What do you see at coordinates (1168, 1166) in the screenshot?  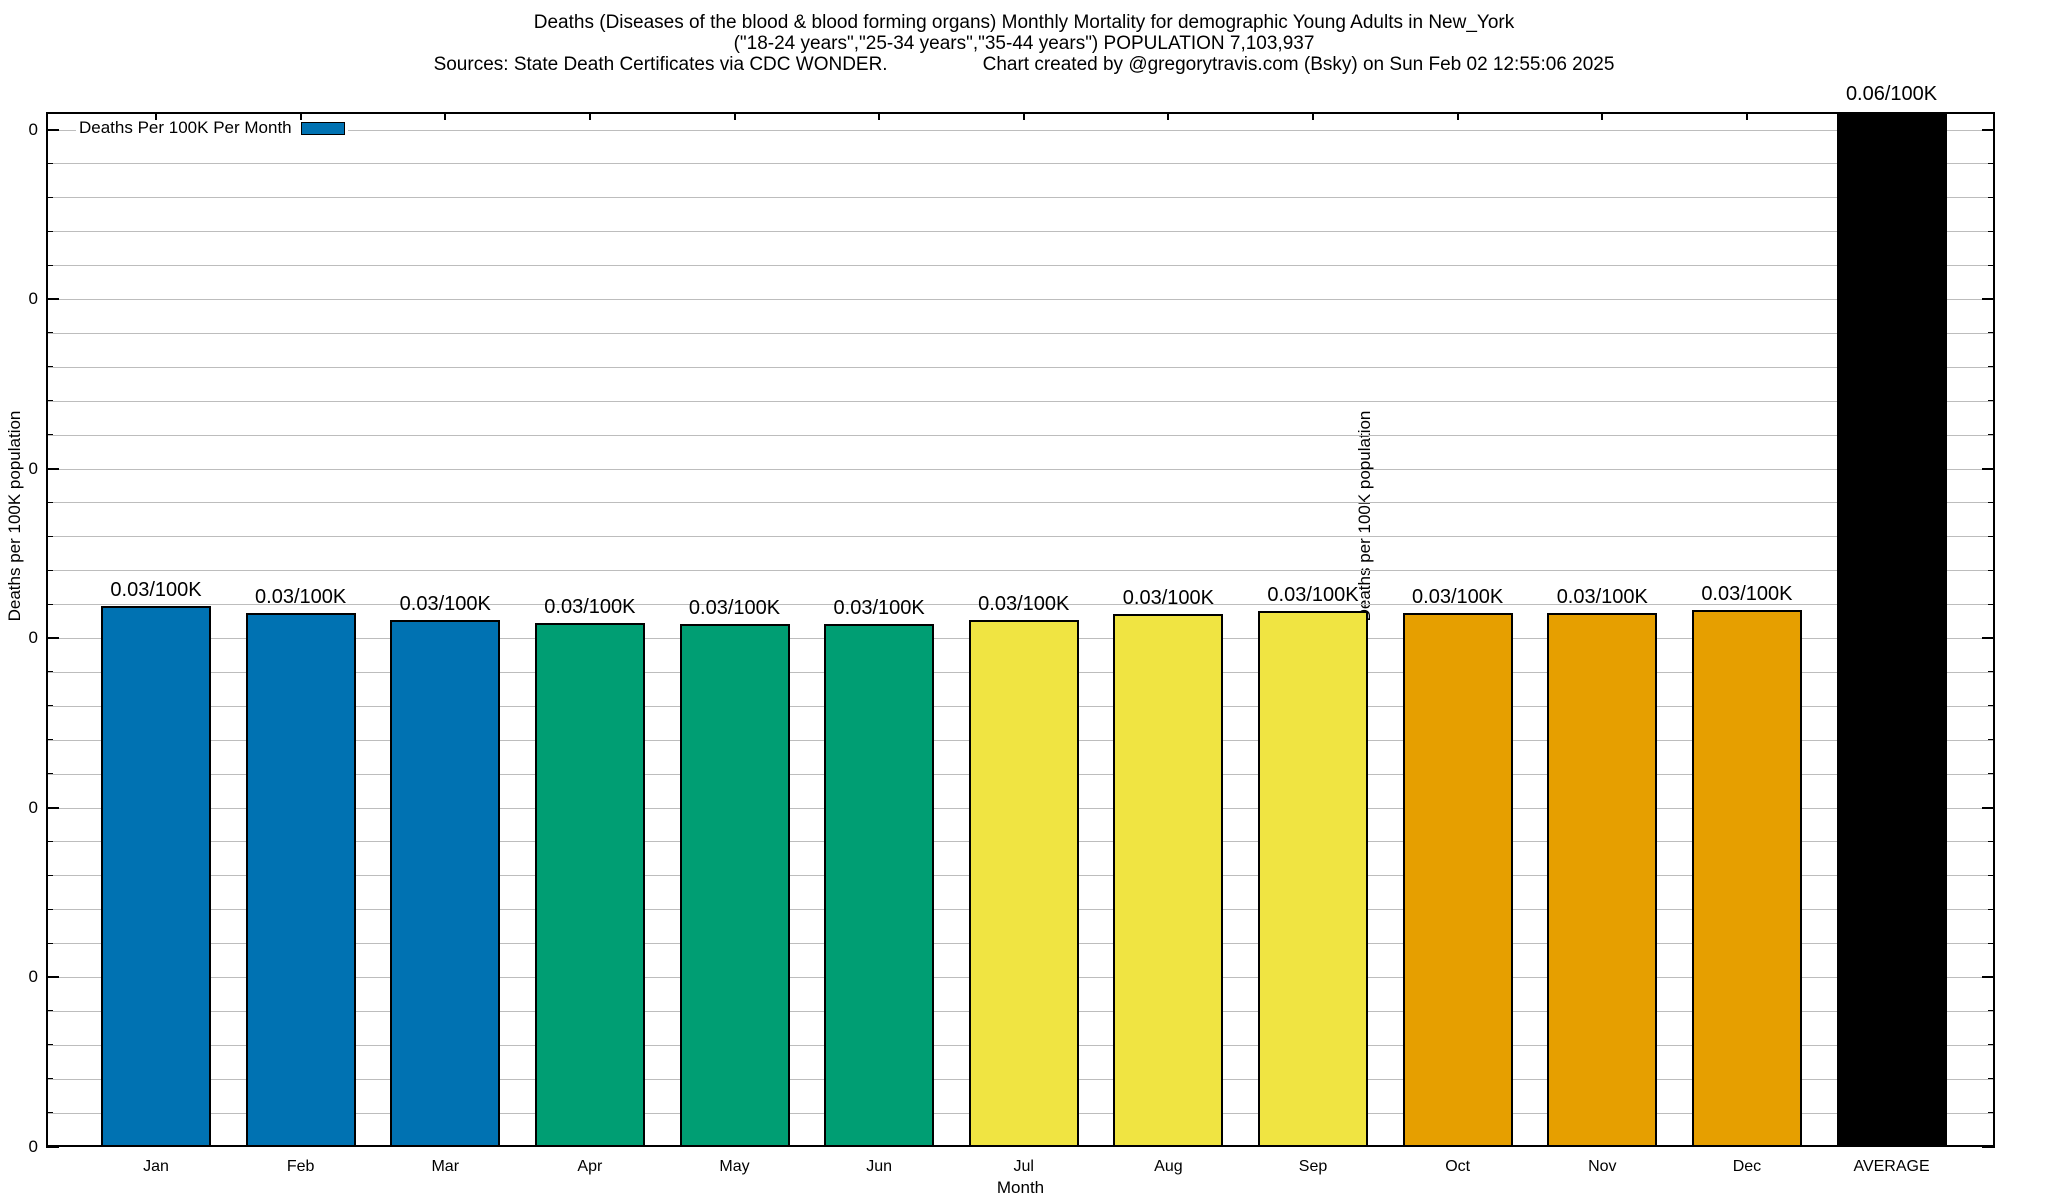 I see `x-tick-label-aug: Aug` at bounding box center [1168, 1166].